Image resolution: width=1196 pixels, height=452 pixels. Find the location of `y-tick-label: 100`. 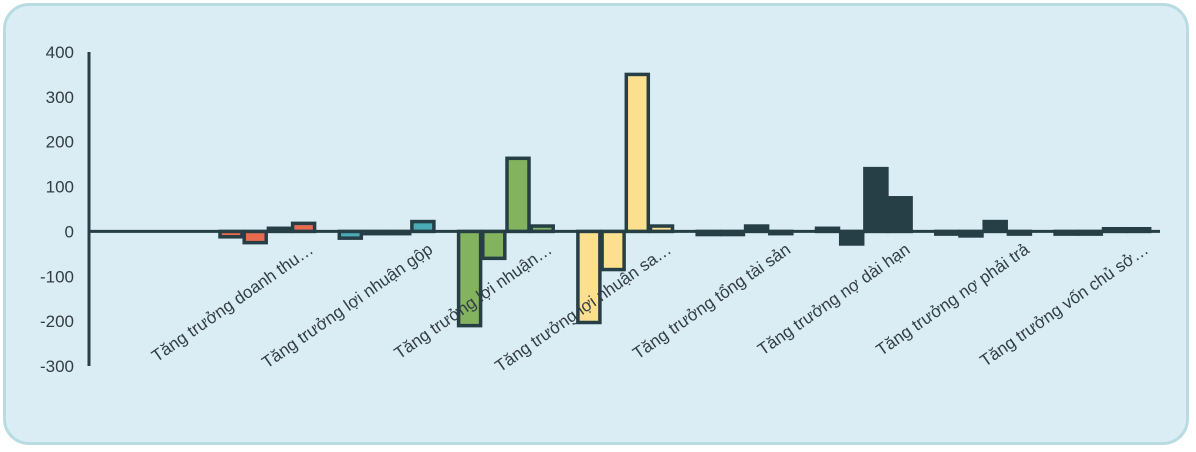

y-tick-label: 100 is located at coordinates (60, 187).